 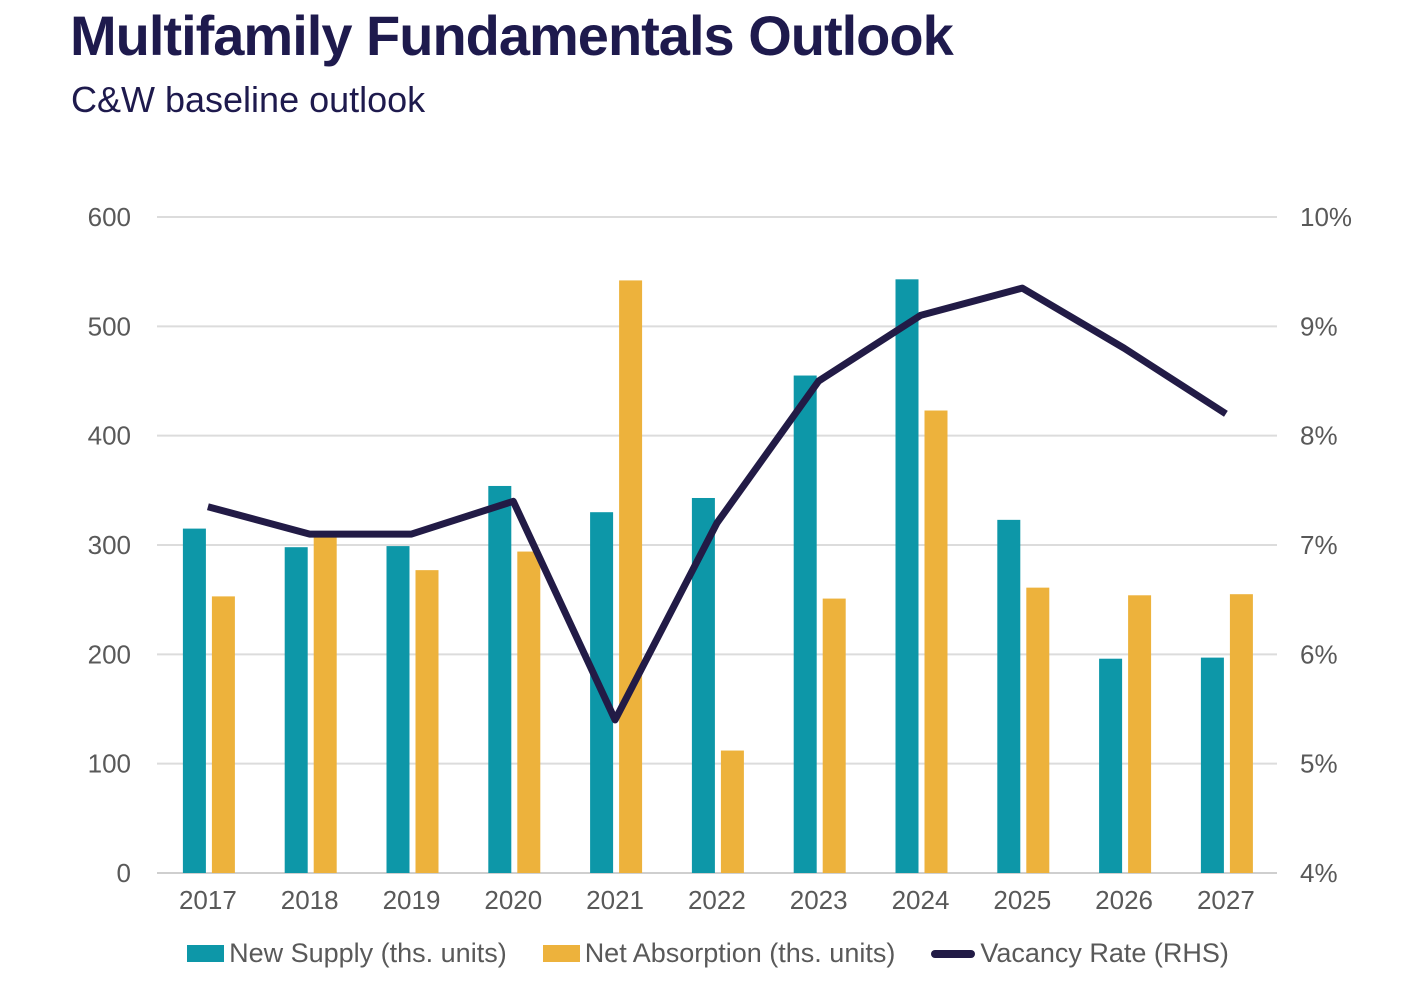 What do you see at coordinates (325, 705) in the screenshot?
I see `bar-net-absorption-2018` at bounding box center [325, 705].